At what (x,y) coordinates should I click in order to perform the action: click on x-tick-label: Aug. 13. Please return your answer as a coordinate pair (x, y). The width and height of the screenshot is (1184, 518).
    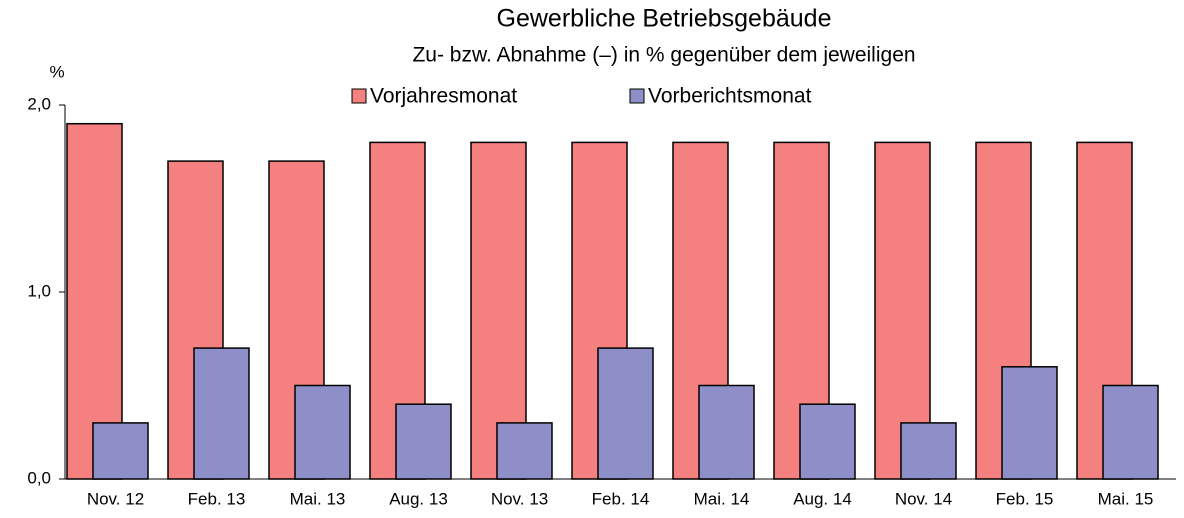
    Looking at the image, I should click on (418, 498).